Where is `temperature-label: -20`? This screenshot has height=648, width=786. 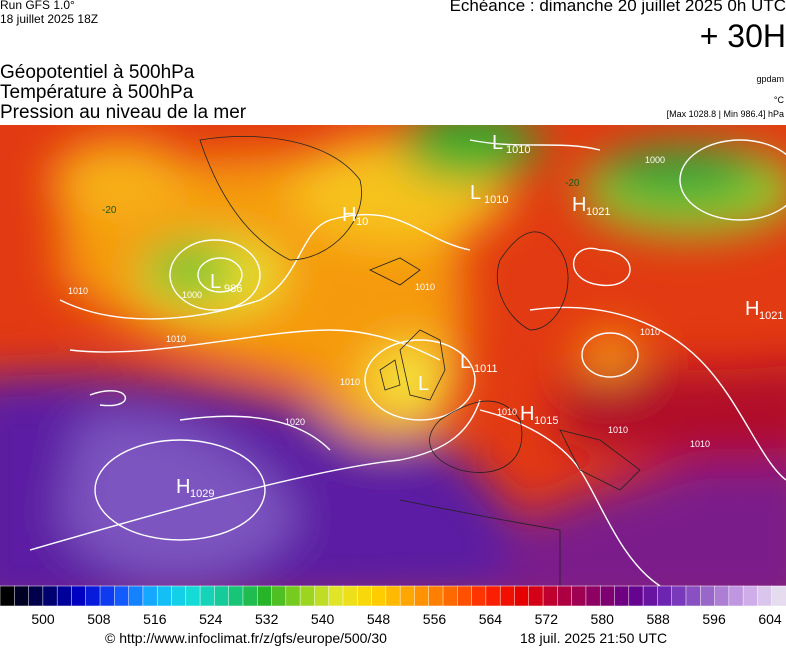 temperature-label: -20 is located at coordinates (572, 183).